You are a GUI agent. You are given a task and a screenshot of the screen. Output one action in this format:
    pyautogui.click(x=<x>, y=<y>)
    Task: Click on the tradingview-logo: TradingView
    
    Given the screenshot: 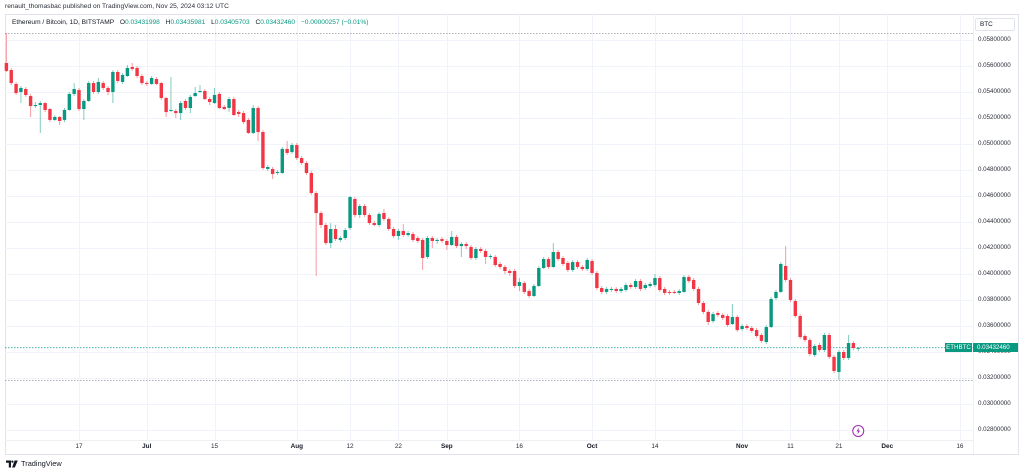 What is the action you would take?
    pyautogui.click(x=34, y=463)
    